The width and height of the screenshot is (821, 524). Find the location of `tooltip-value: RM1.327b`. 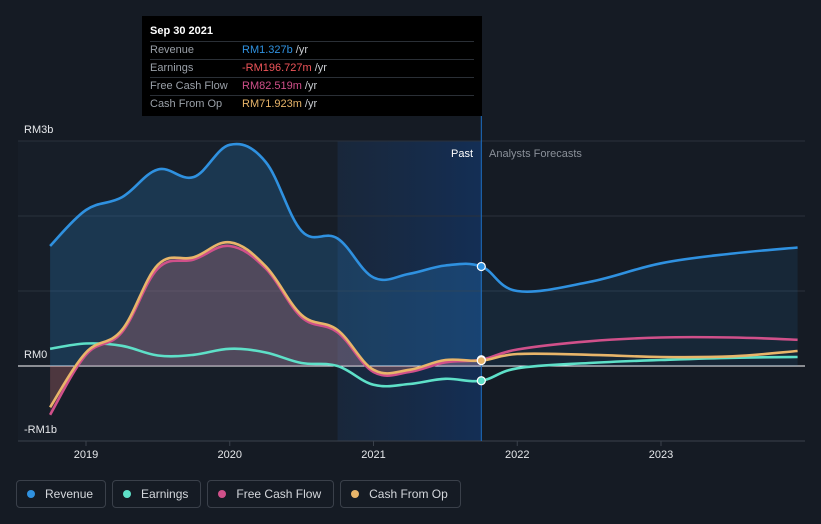

tooltip-value: RM1.327b is located at coordinates (267, 50).